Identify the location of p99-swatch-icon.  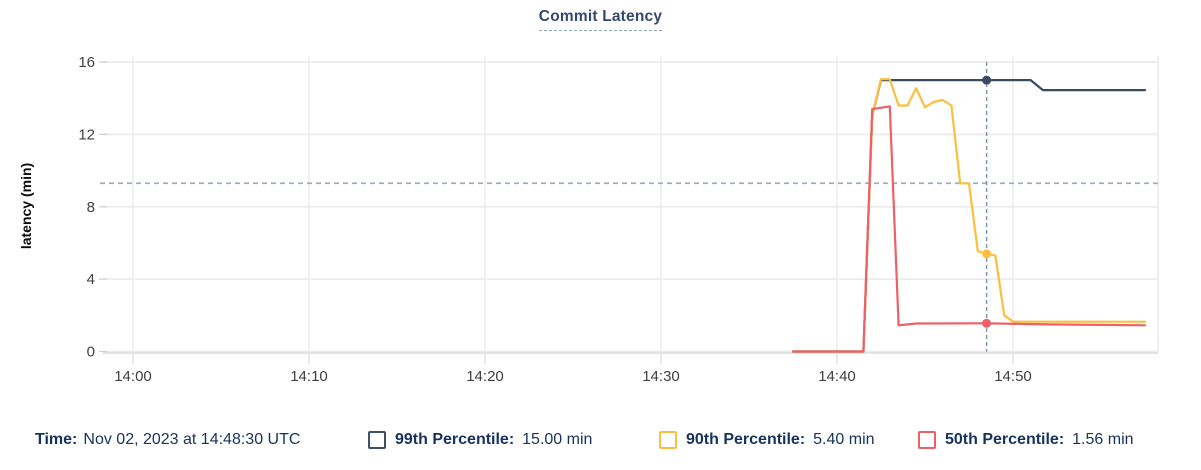
(377, 440).